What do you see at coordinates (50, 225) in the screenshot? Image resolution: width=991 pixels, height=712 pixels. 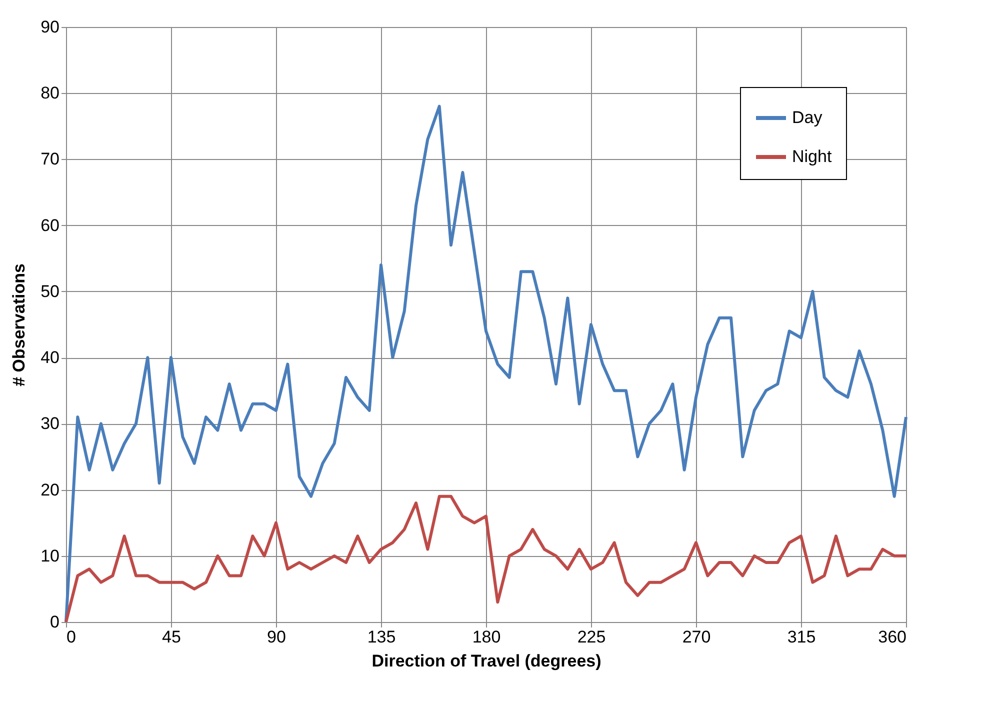 I see `y-tick-label: 60` at bounding box center [50, 225].